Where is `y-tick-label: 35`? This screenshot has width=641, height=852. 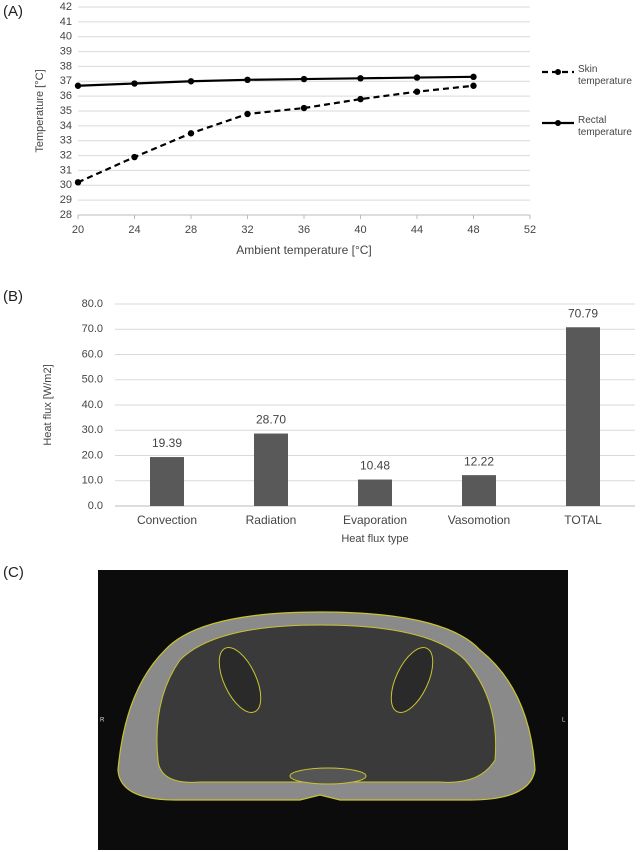 y-tick-label: 35 is located at coordinates (66, 111).